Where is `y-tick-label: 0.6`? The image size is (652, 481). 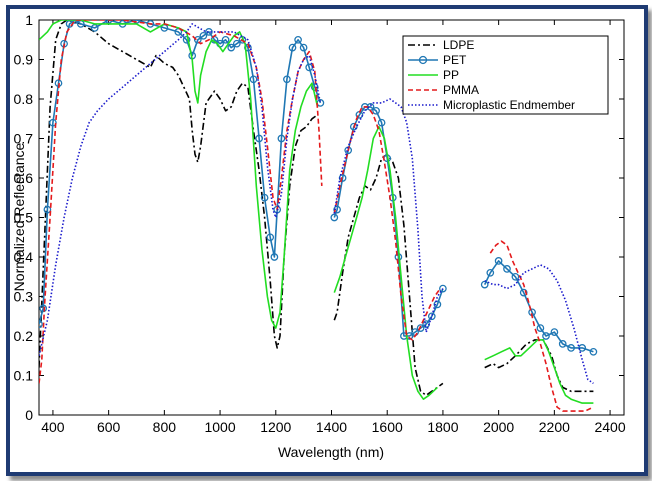 y-tick-label: 0.6 is located at coordinates (24, 178).